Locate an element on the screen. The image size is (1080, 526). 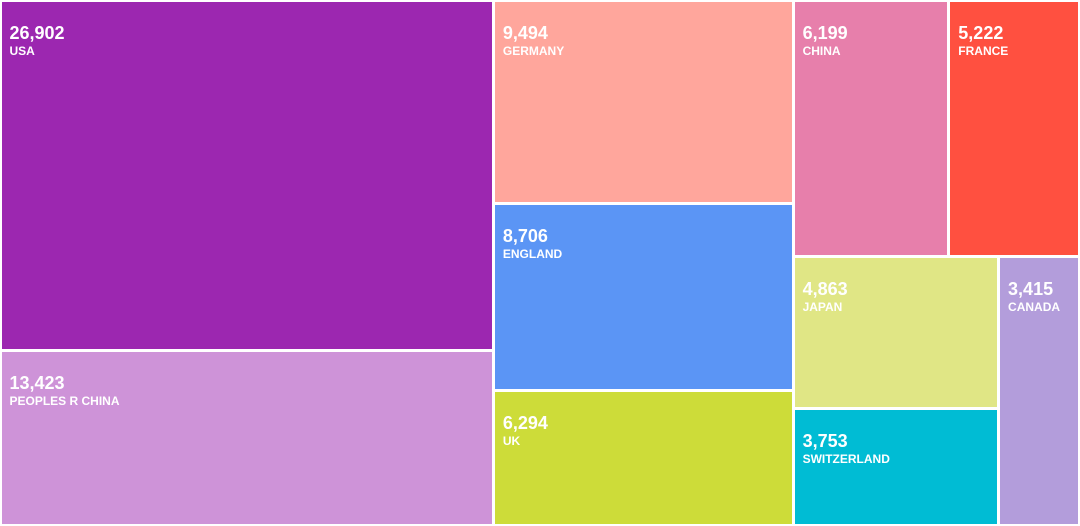
tile-label: FRANCE is located at coordinates (983, 50).